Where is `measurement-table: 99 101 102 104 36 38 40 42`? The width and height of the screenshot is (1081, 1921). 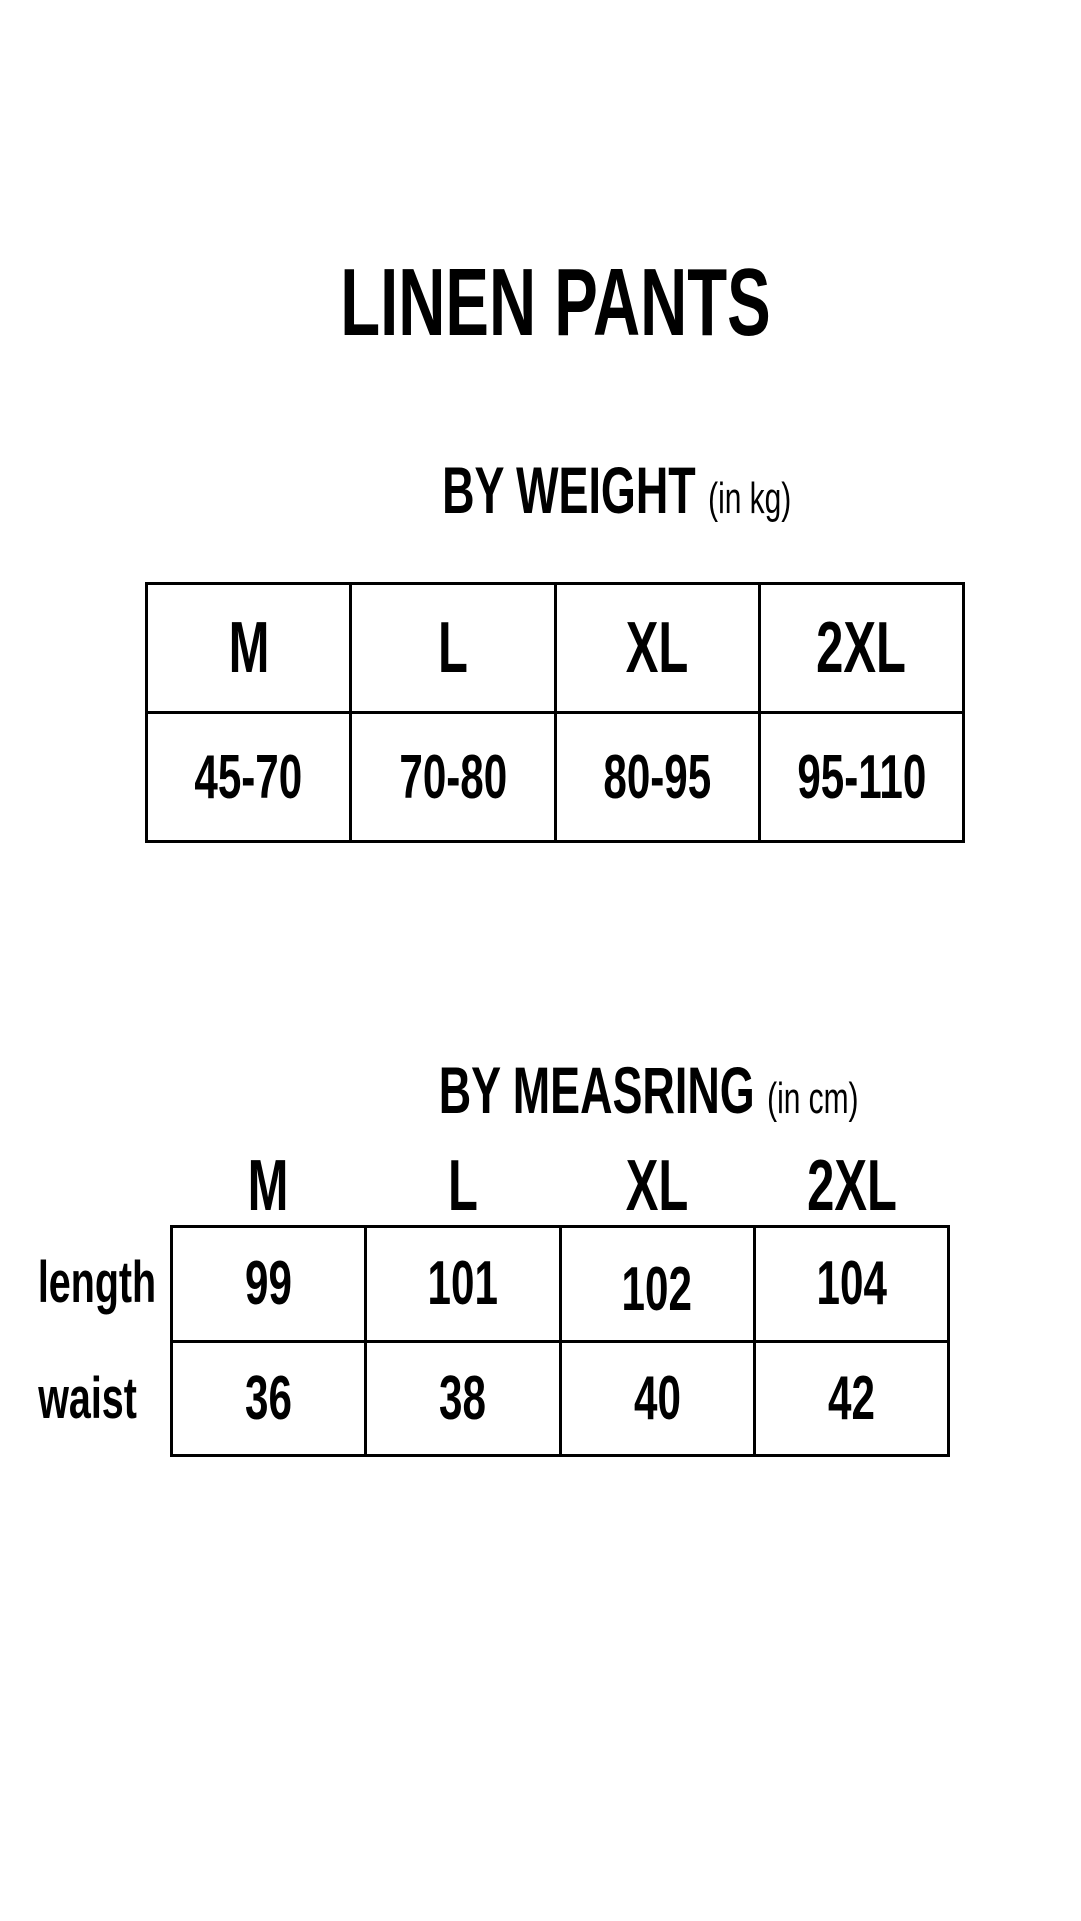 measurement-table: 99 101 102 104 36 38 40 42 is located at coordinates (560, 1341).